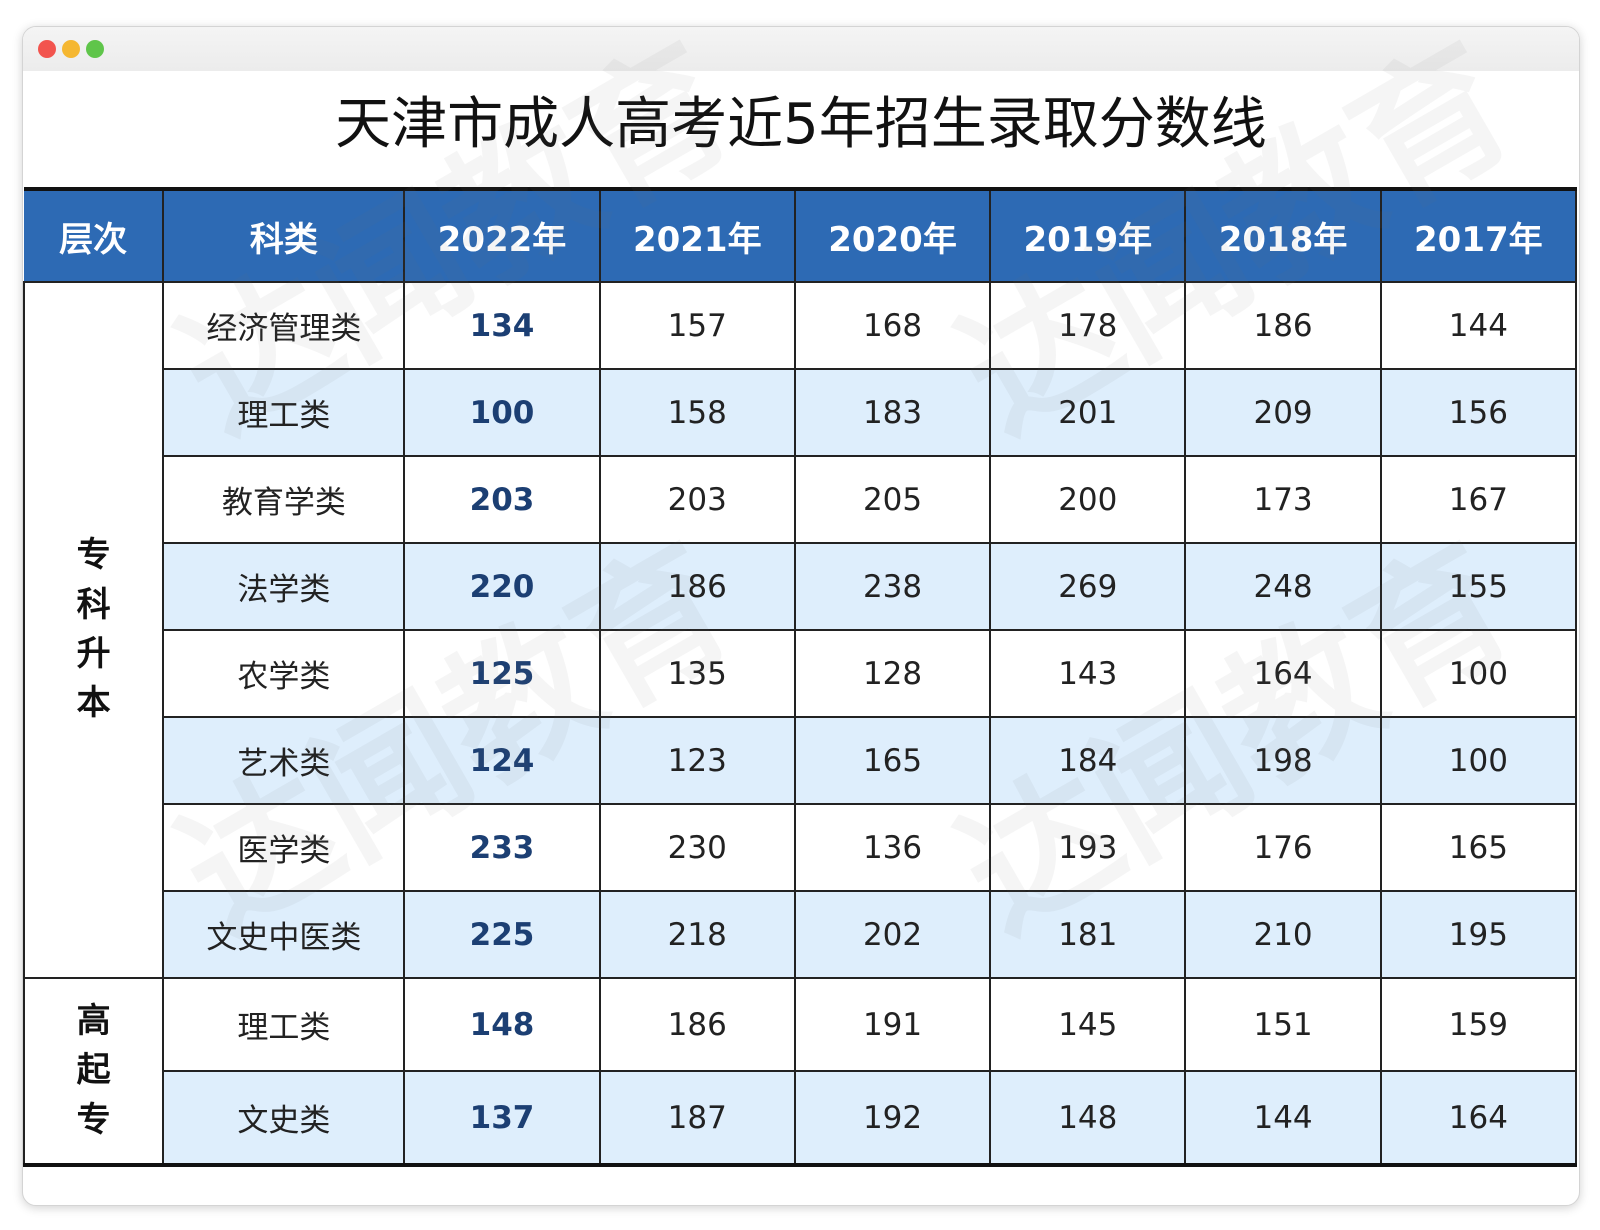 Image resolution: width=1600 pixels, height=1230 pixels. I want to click on score-cell: 220, so click(502, 586).